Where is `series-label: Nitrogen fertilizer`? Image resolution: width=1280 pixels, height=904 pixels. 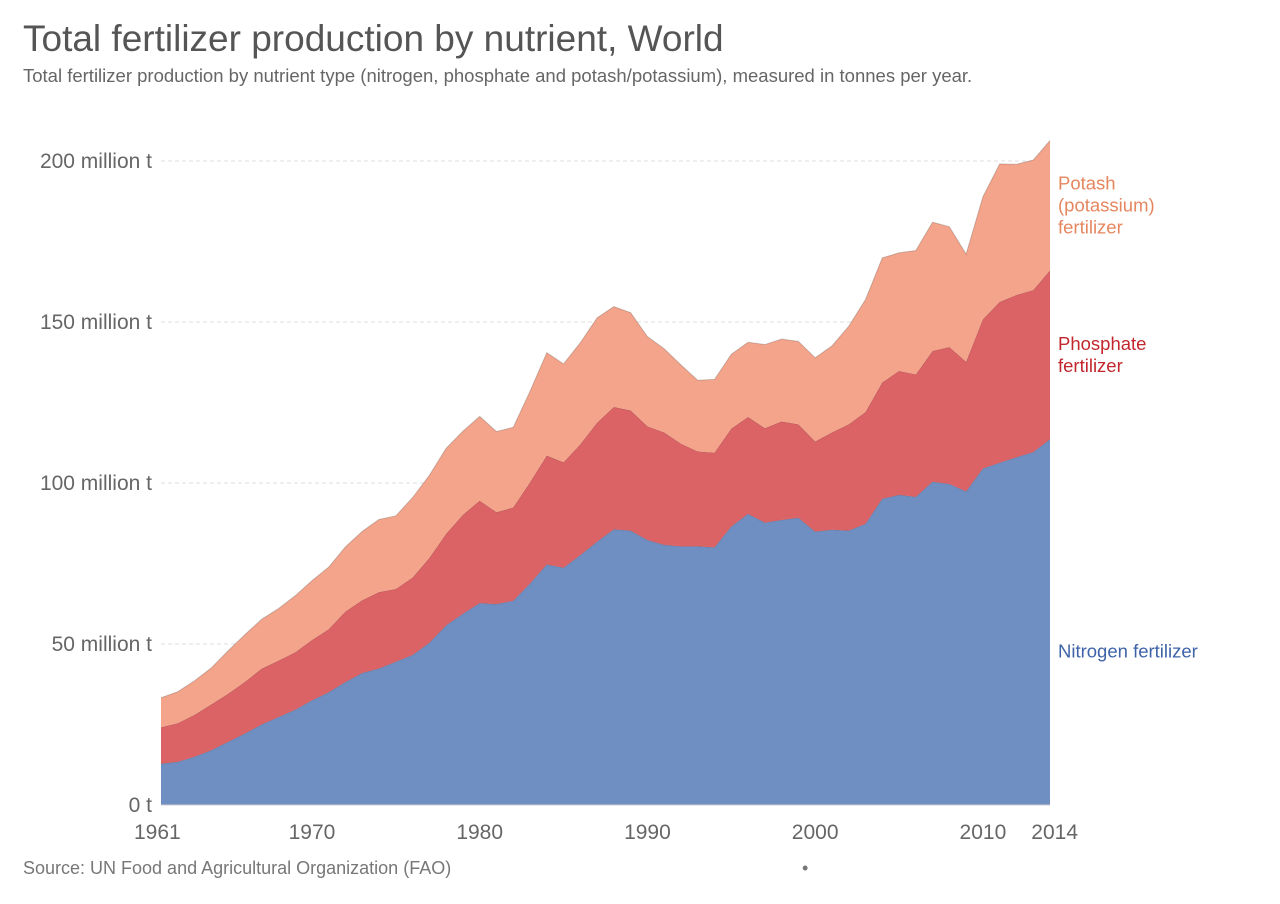
series-label: Nitrogen fertilizer is located at coordinates (1128, 650).